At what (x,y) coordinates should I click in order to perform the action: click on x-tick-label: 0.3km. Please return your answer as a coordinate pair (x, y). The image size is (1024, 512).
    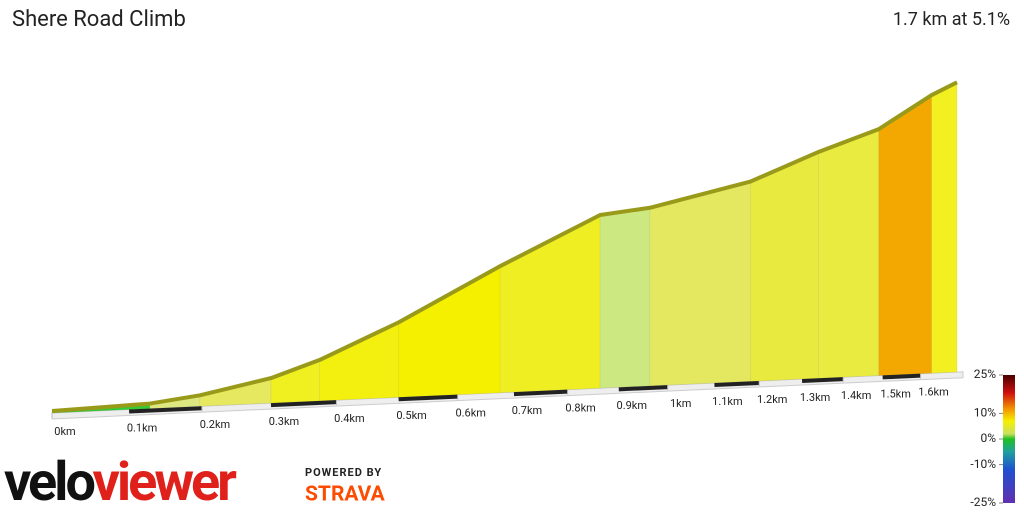
    Looking at the image, I should click on (284, 421).